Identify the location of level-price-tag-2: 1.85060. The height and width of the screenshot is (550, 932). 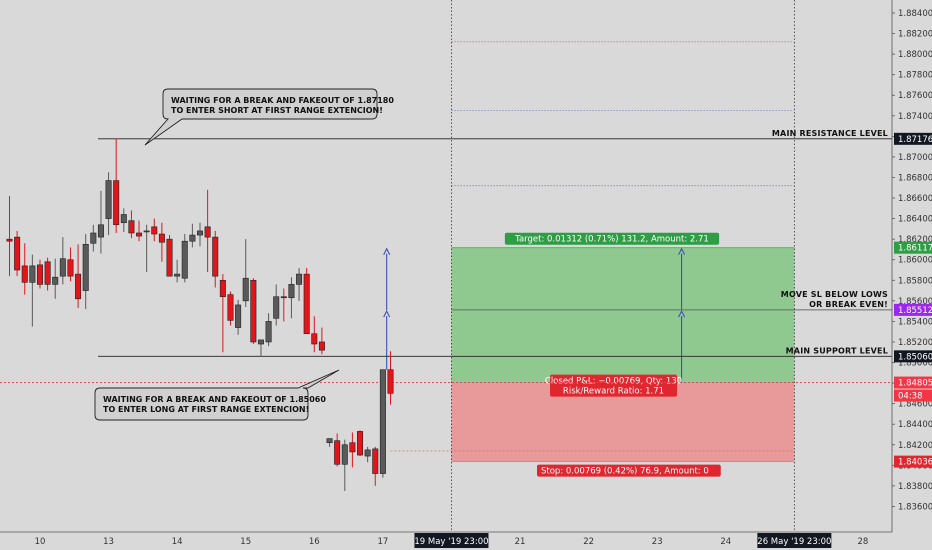
(915, 357).